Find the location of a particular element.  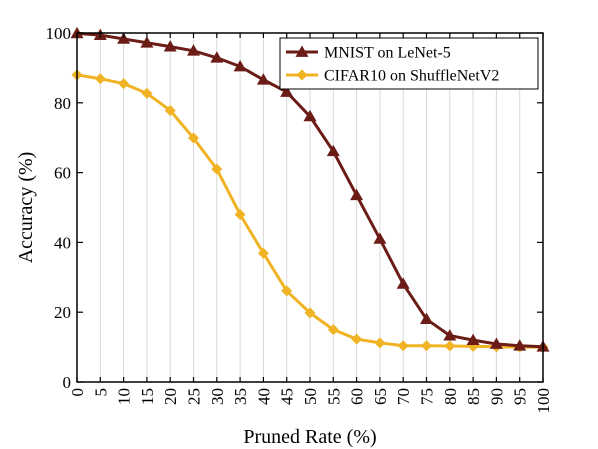

x-tick-label: 0 is located at coordinates (77, 392).